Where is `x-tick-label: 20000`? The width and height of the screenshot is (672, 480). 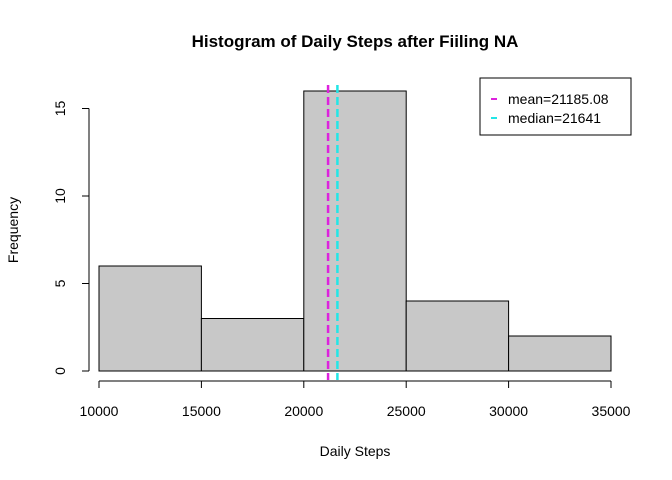
x-tick-label: 20000 is located at coordinates (303, 411).